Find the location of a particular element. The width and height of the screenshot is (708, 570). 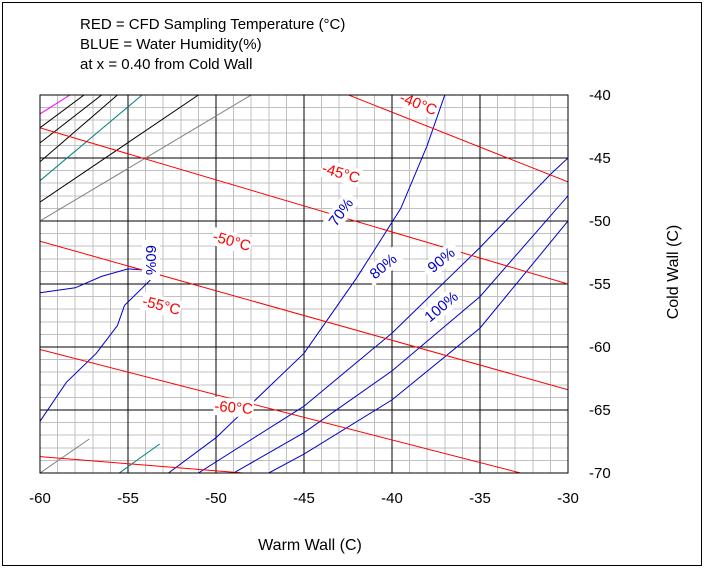

y-tick-label: -55 is located at coordinates (600, 284).